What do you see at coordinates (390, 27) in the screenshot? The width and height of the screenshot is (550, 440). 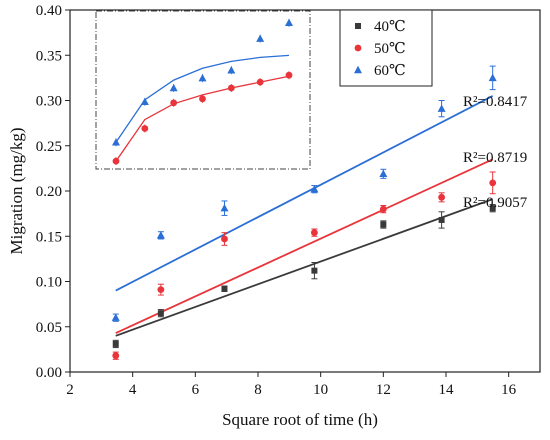 I see `legend-label: 40℃` at bounding box center [390, 27].